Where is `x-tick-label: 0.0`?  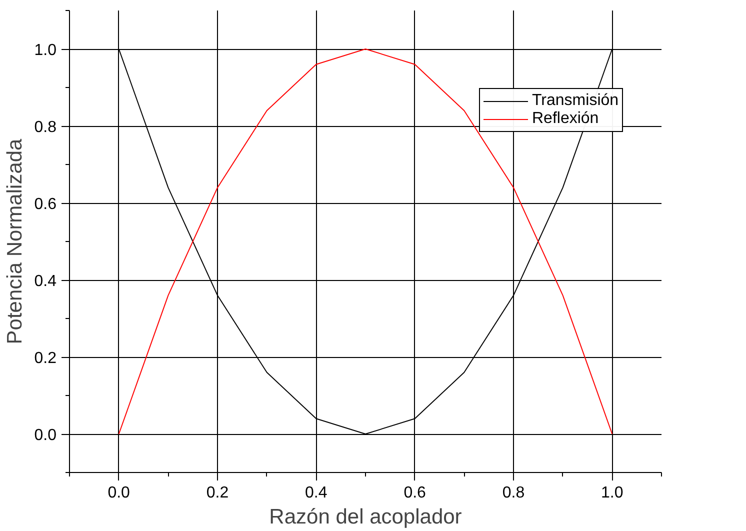 x-tick-label: 0.0 is located at coordinates (119, 493).